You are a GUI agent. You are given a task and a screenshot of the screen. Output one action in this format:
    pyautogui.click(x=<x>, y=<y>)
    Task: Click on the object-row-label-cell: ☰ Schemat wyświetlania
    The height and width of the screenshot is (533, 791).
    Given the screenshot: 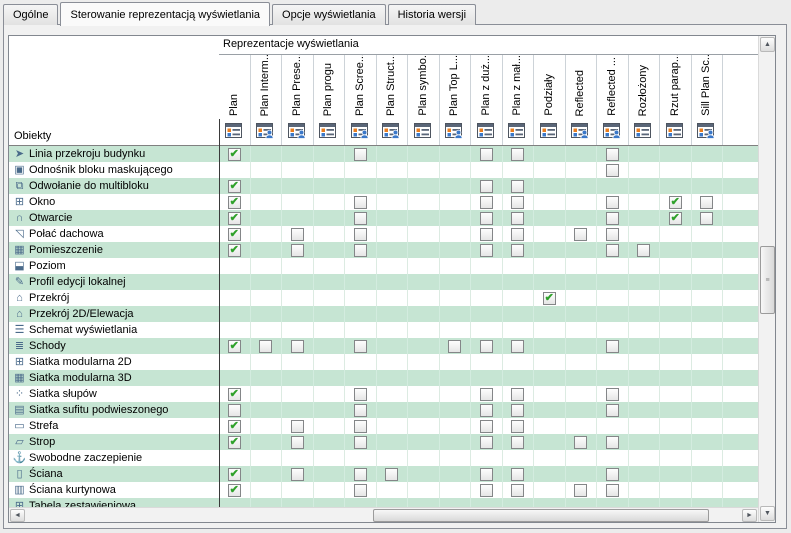 What is the action you would take?
    pyautogui.click(x=114, y=330)
    